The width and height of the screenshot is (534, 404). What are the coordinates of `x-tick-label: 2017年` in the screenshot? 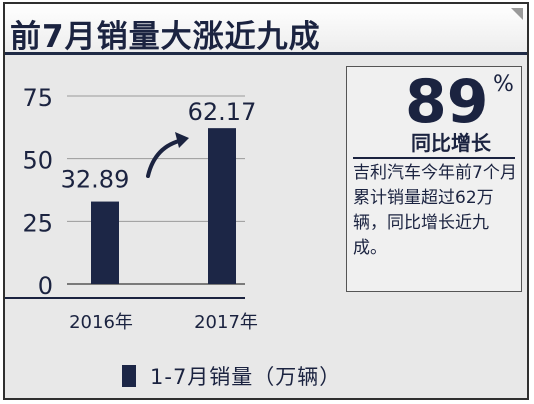 It's located at (226, 322).